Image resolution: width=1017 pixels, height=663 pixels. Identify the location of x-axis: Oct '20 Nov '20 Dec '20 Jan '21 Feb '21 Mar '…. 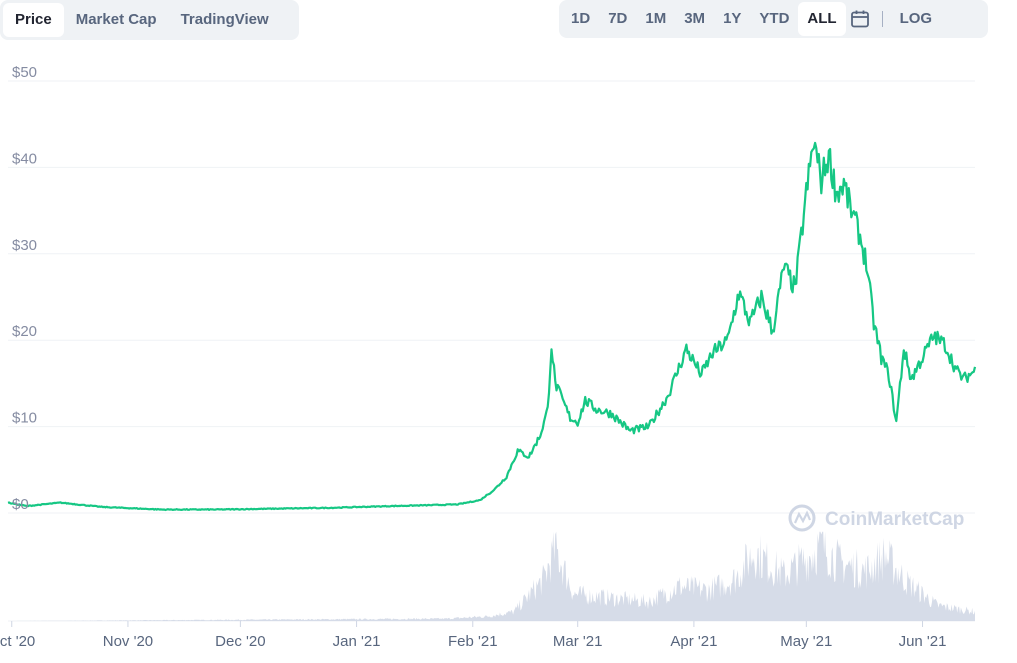
(473, 635).